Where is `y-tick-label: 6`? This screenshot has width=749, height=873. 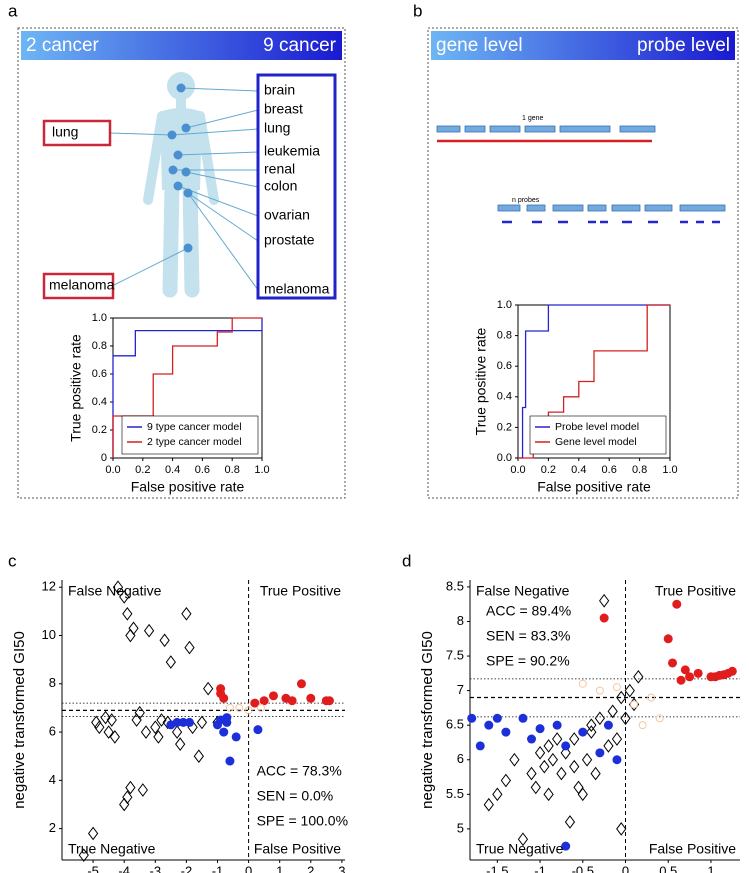 y-tick-label: 6 is located at coordinates (52, 731).